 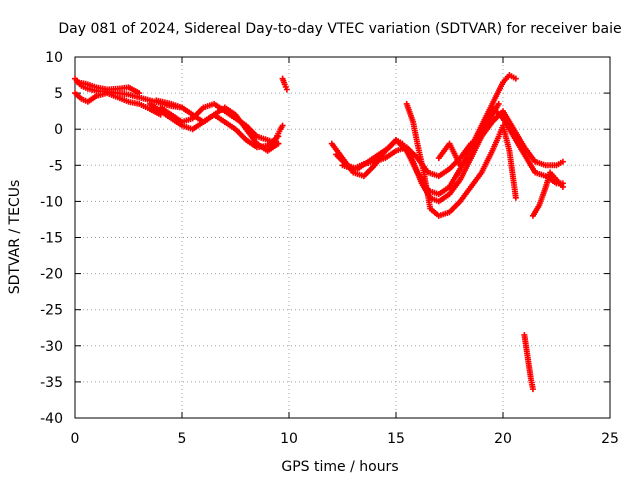 I want to click on x-tick-label: 10, so click(x=289, y=439).